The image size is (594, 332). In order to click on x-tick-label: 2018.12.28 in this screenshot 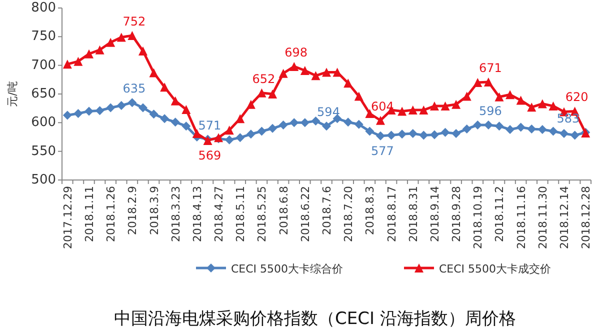, I will do `click(586, 217)`.